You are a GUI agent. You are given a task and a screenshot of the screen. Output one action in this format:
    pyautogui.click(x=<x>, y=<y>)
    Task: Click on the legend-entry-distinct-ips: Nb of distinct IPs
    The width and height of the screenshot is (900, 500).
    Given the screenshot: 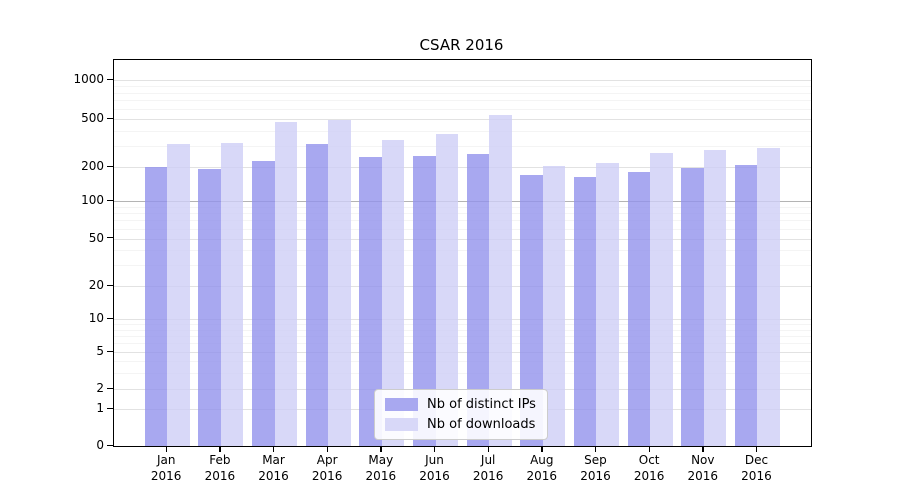 What is the action you would take?
    pyautogui.click(x=460, y=404)
    